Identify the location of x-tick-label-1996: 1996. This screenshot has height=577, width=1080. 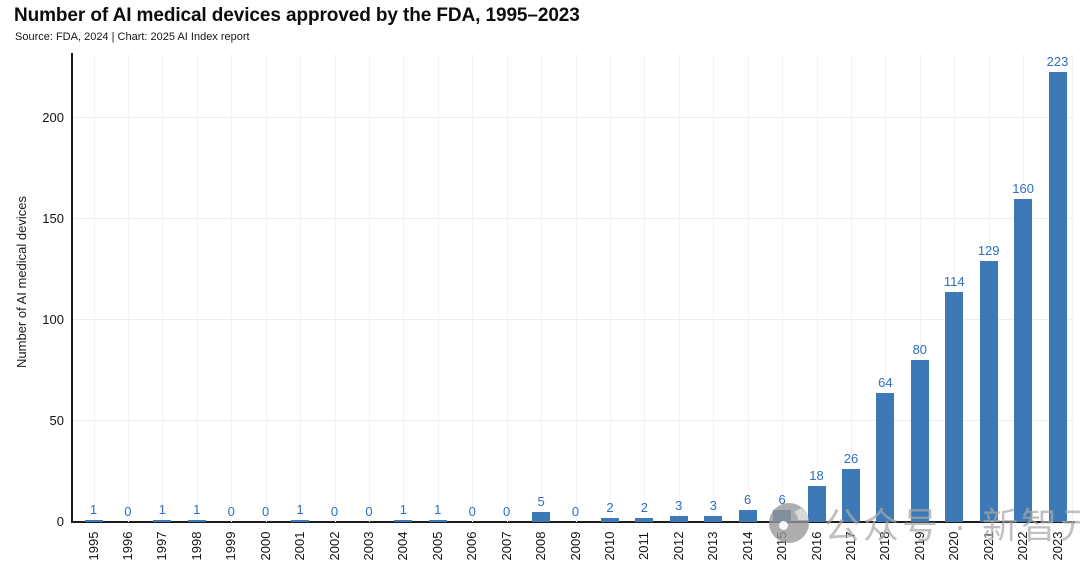
(127, 546).